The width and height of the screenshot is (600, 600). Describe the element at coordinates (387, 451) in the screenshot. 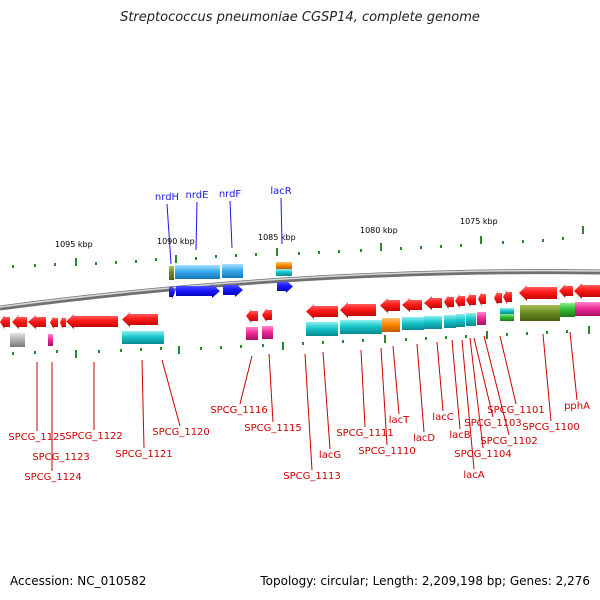

I see `gene-label-spcg-1110: SPCG_1110` at that location.